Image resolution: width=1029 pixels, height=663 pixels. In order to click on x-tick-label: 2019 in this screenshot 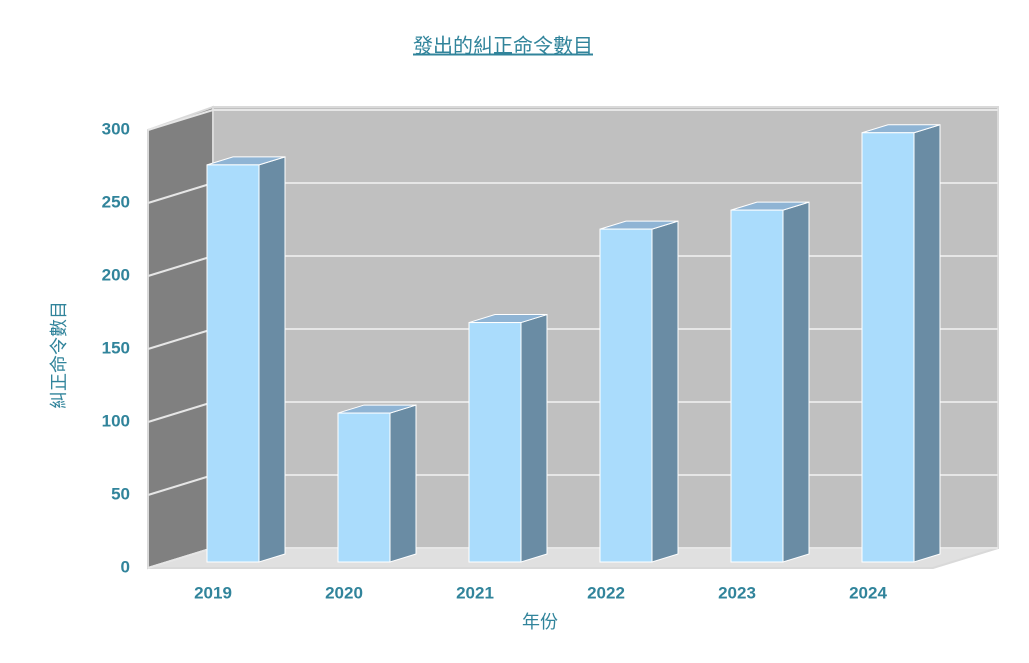, I will do `click(213, 592)`.